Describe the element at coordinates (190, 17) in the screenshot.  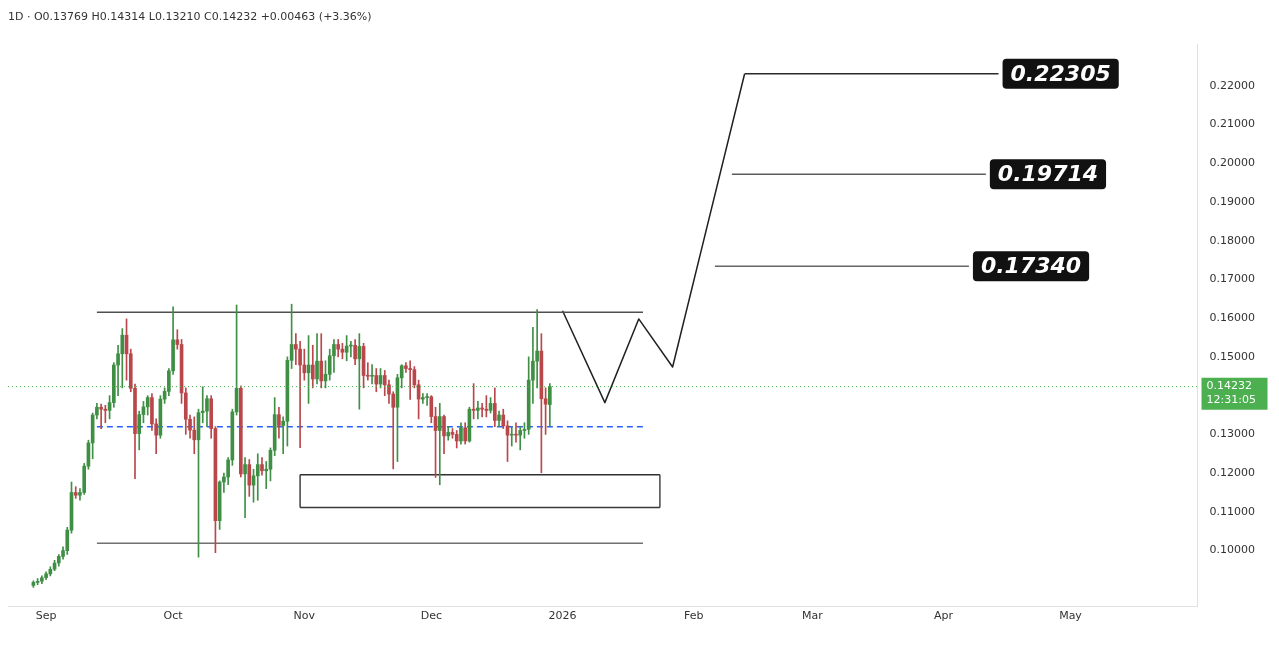
I see `chart-title: 1D · O0.13769 H0.14314 L0.13210 C0.14232 +0.00463 (+3.36%)` at that location.